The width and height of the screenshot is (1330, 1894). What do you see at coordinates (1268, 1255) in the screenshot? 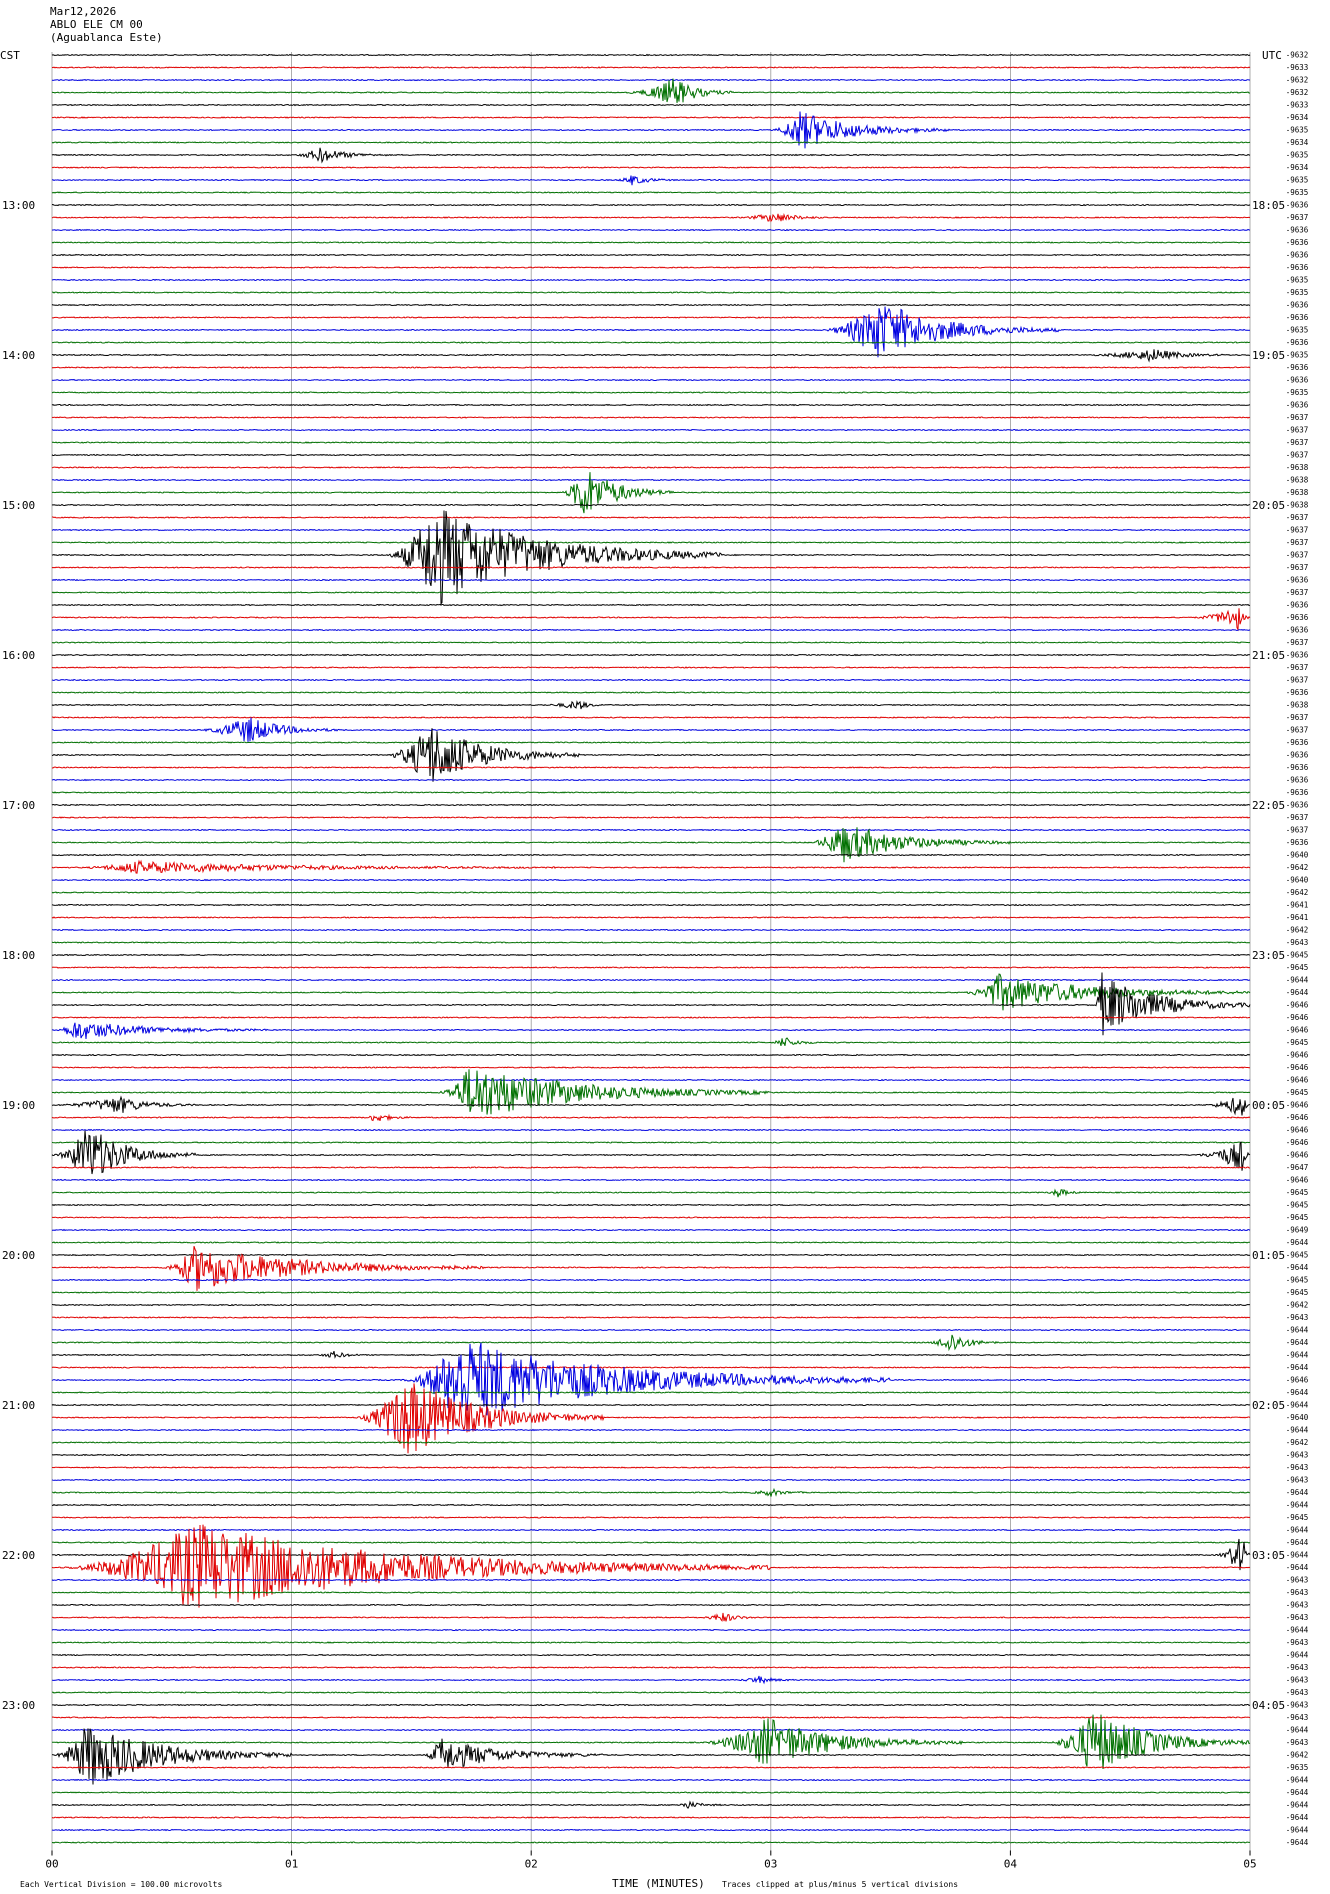
I see `hour-label-utc: 01:05` at bounding box center [1268, 1255].